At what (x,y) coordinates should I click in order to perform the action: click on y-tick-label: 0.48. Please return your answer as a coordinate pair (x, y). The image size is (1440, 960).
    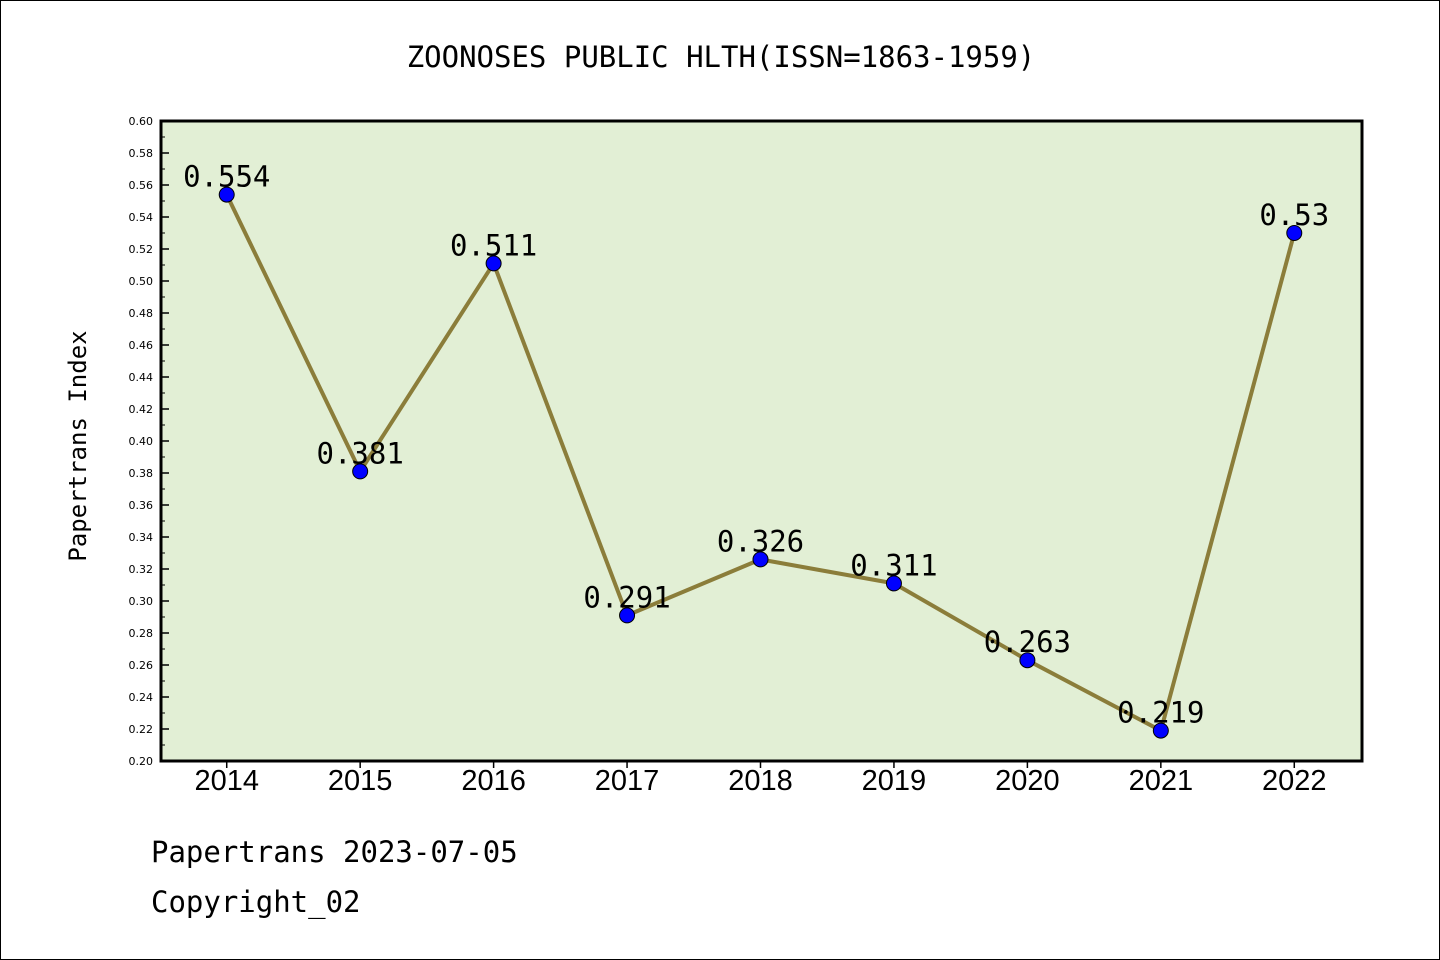
    Looking at the image, I should click on (141, 313).